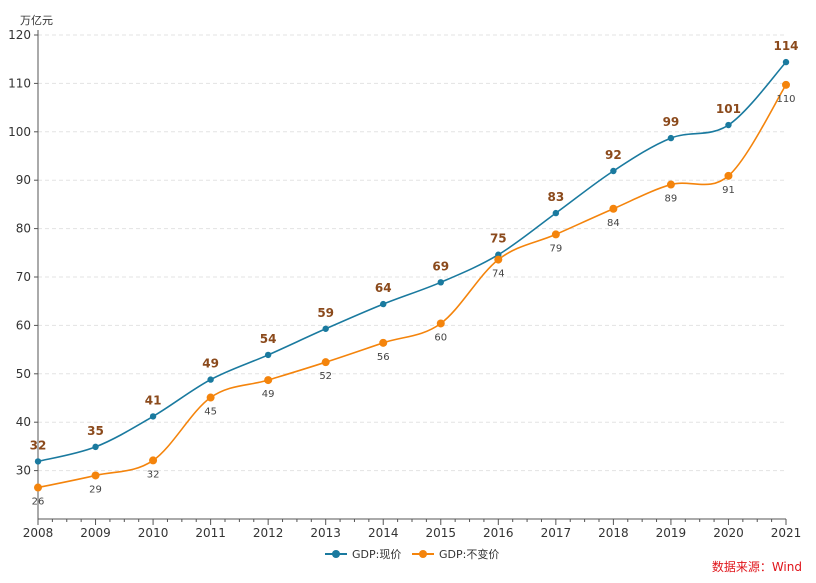 The image size is (816, 583). Describe the element at coordinates (440, 266) in the screenshot. I see `data-label: 69` at that location.